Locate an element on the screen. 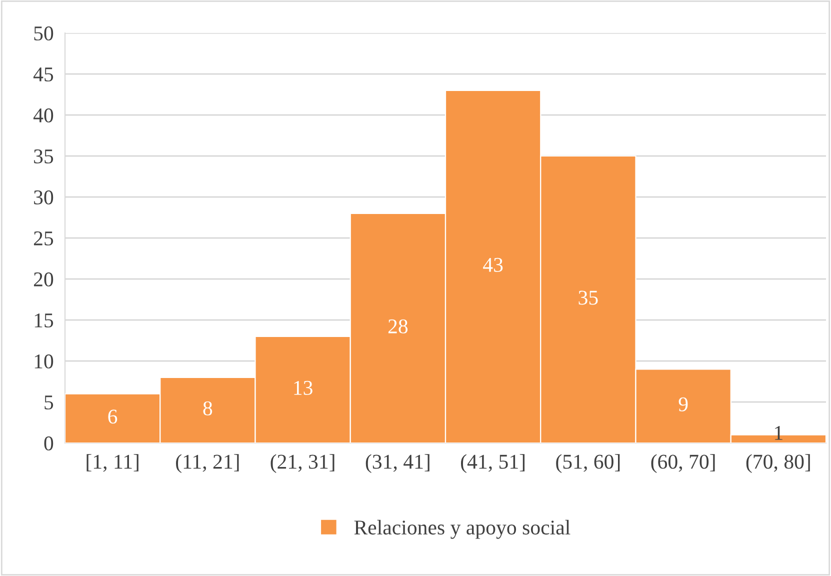 This screenshot has width=831, height=576. y-tick-label: 10 is located at coordinates (44, 361).